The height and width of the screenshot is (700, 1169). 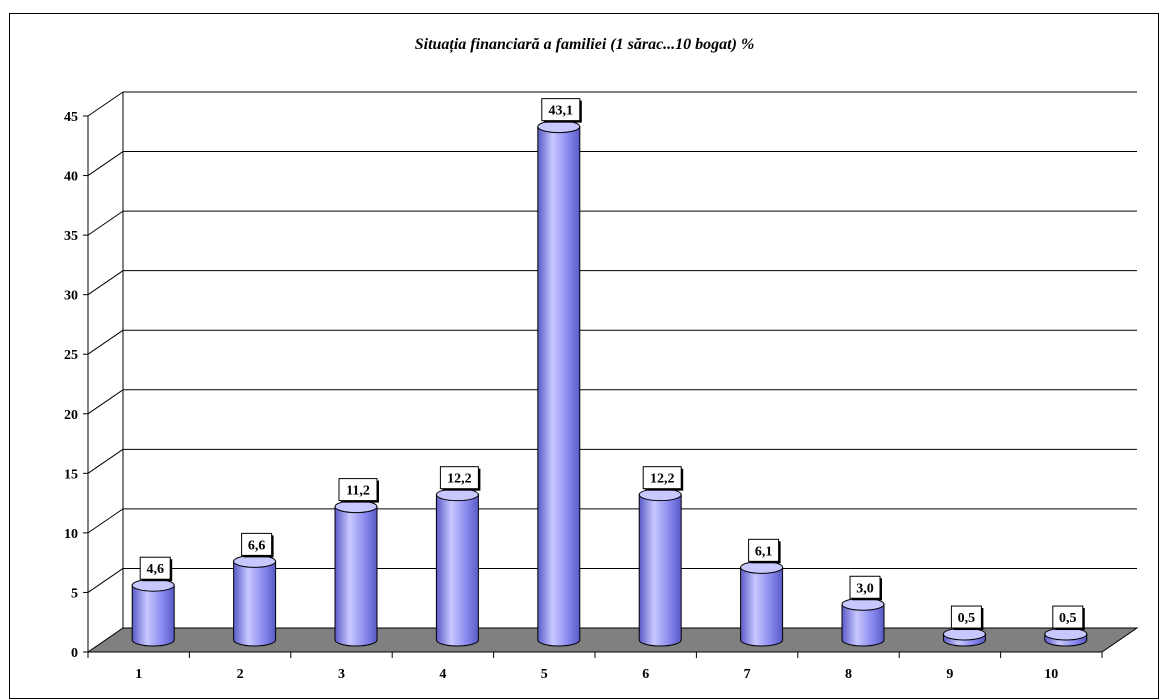 I want to click on data-label: 11,2, so click(x=358, y=491).